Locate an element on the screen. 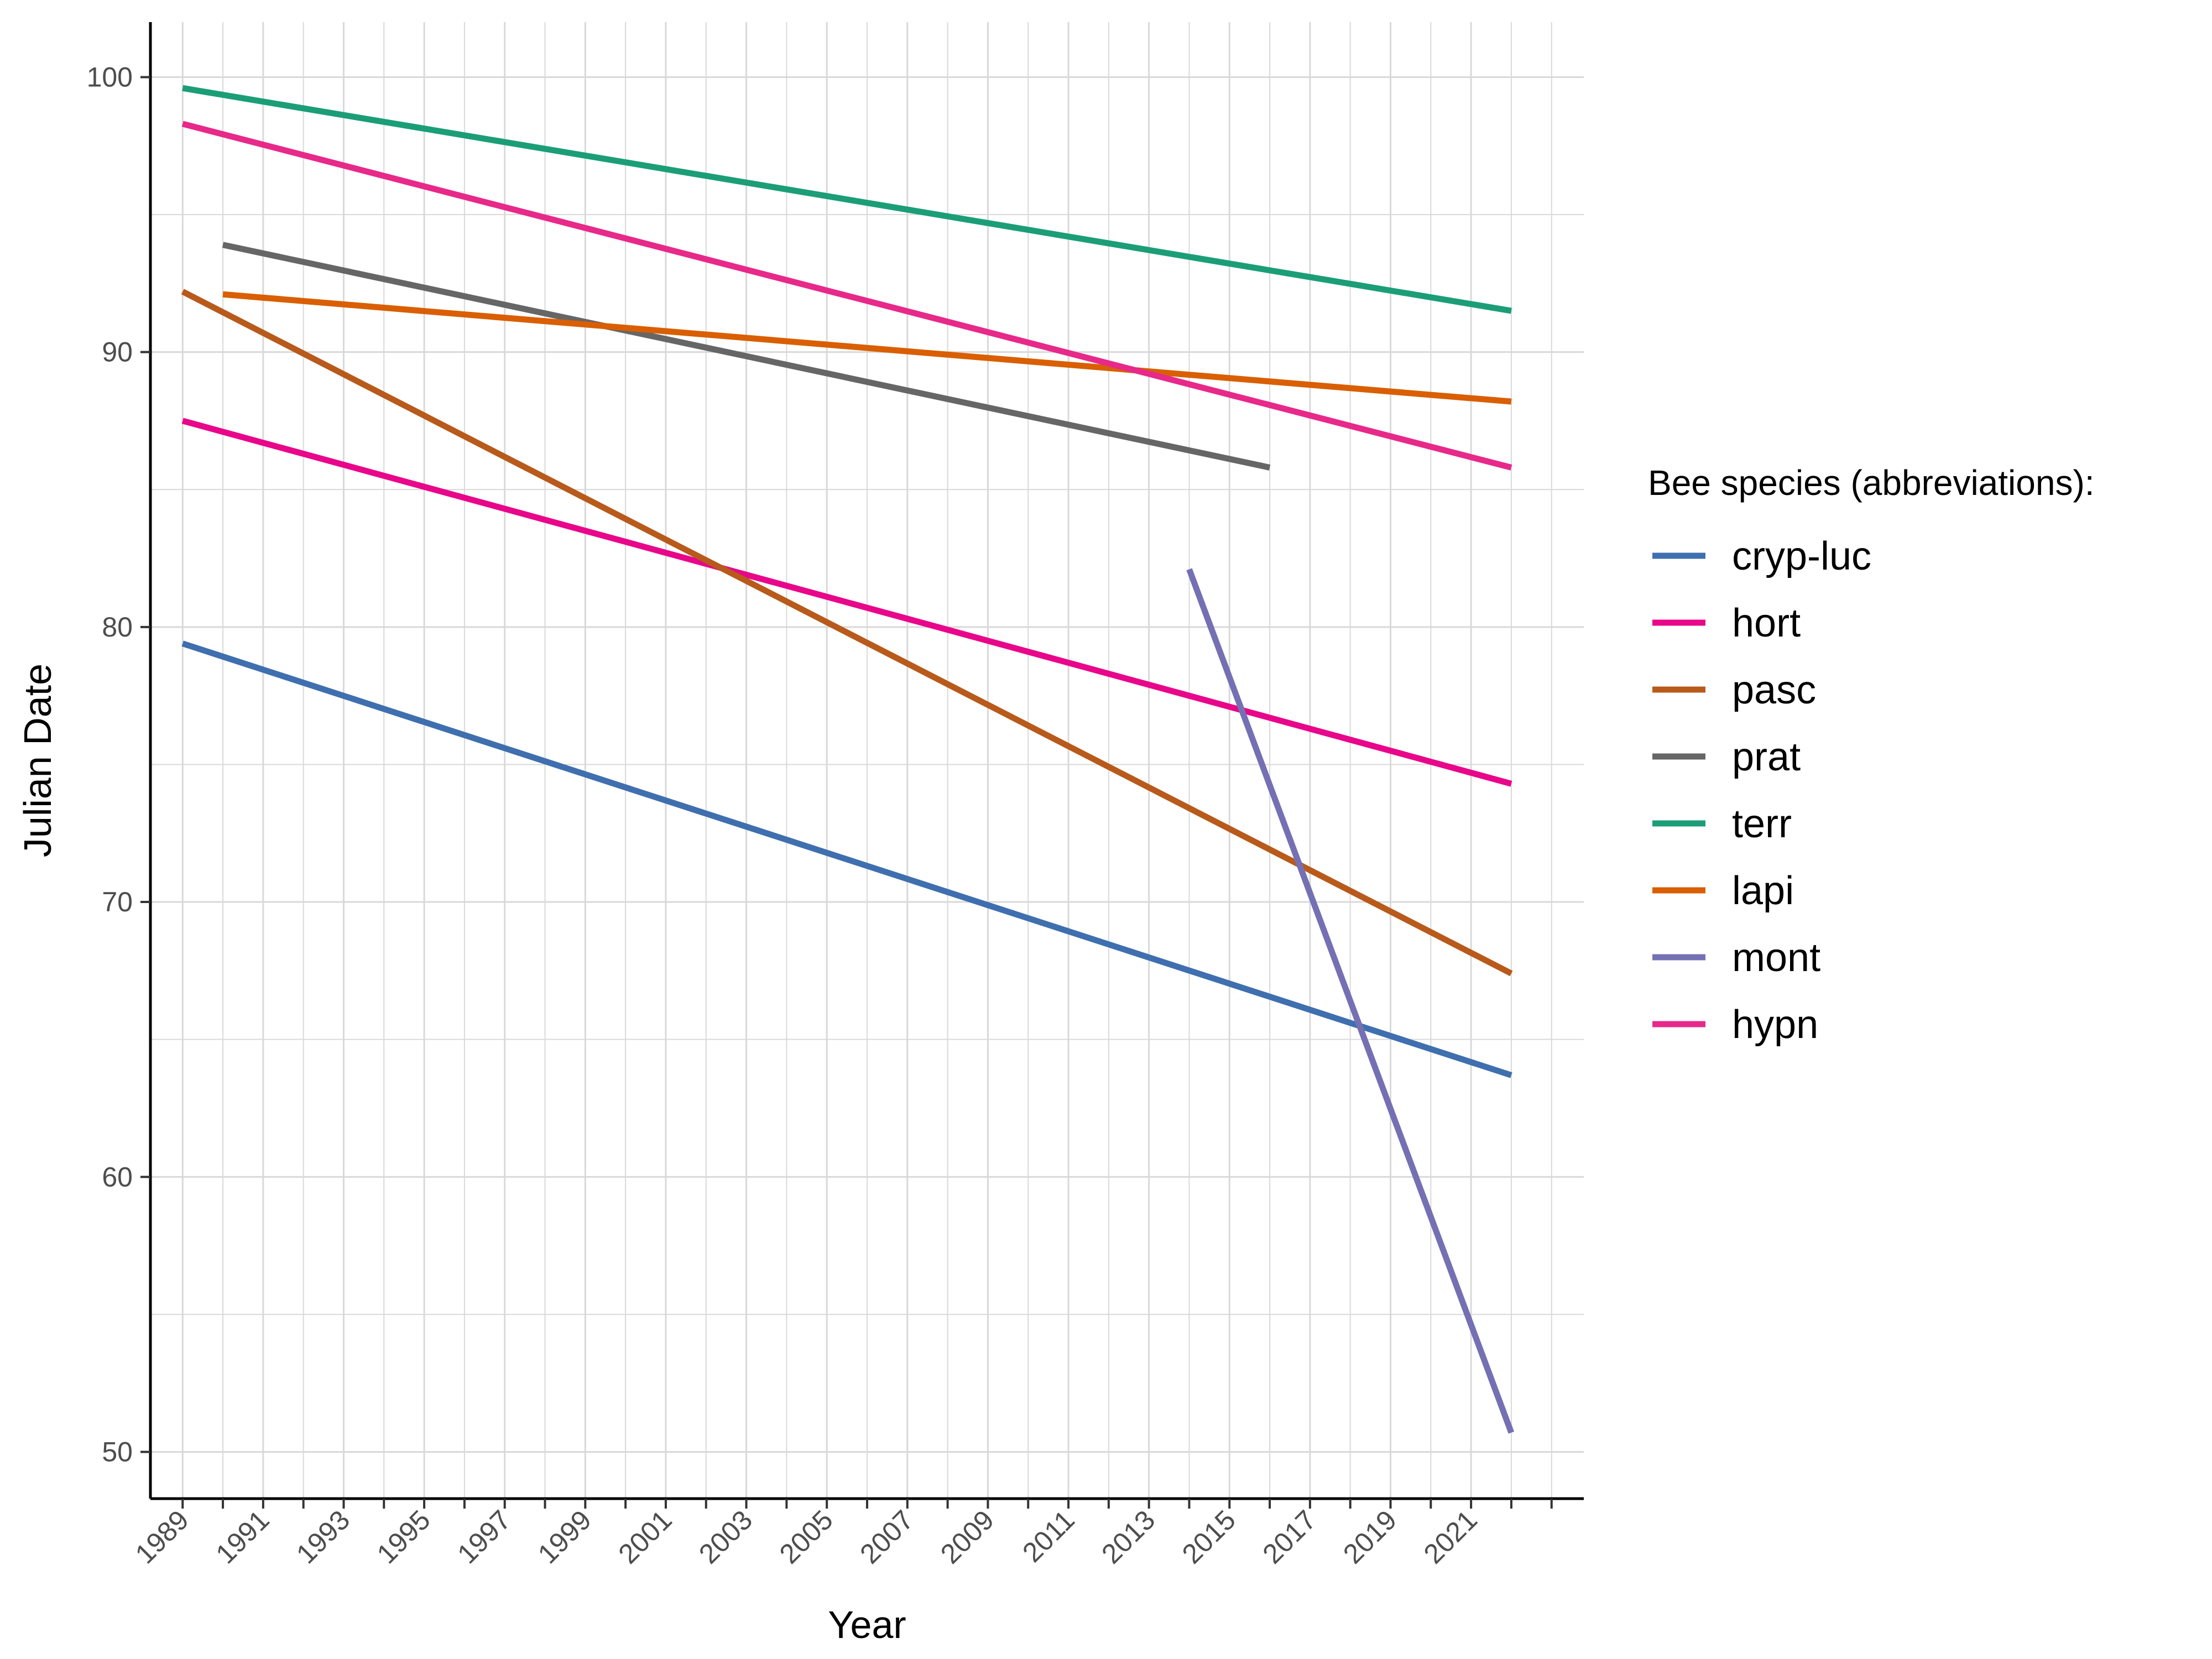 The height and width of the screenshot is (1659, 2212). legend-label-pasc: pasc is located at coordinates (1774, 690).